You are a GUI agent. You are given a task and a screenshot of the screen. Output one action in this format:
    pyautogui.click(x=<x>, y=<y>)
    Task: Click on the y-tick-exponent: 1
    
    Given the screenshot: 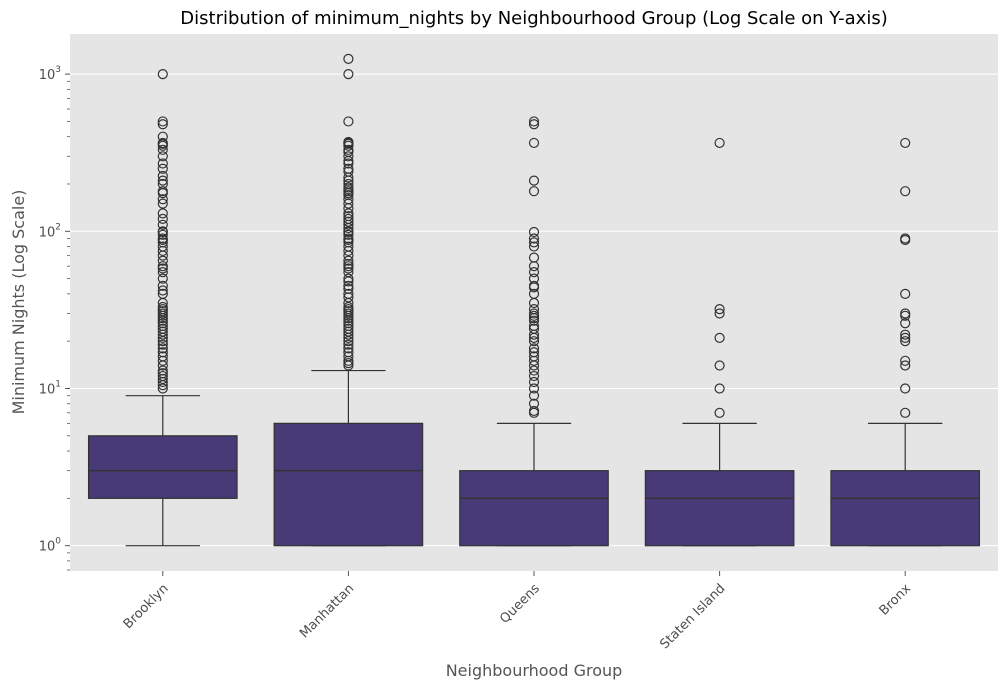 What is the action you would take?
    pyautogui.click(x=58, y=384)
    